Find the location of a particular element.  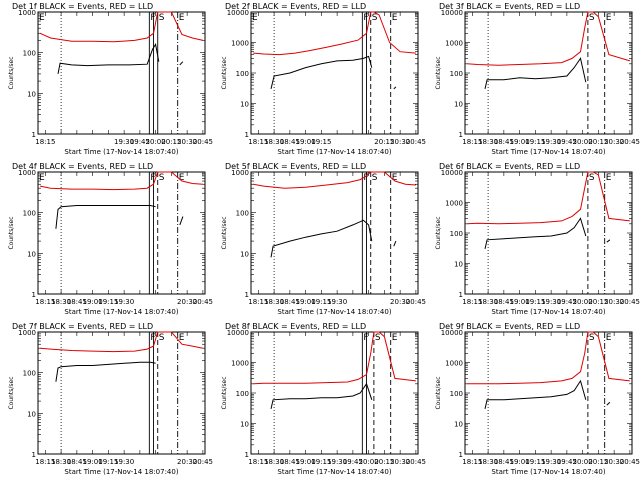

x-tick-label: 19:45 is located at coordinates (567, 142).